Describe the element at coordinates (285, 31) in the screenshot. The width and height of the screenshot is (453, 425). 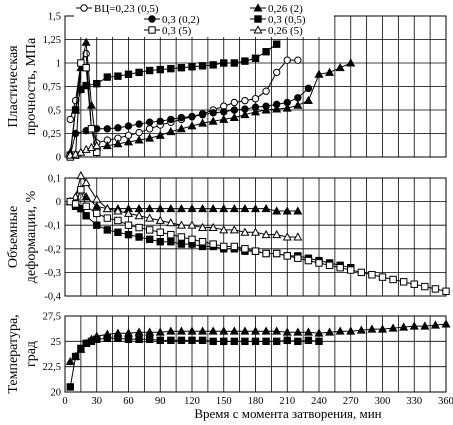
I see `legend-label: 0,26 (5)` at that location.